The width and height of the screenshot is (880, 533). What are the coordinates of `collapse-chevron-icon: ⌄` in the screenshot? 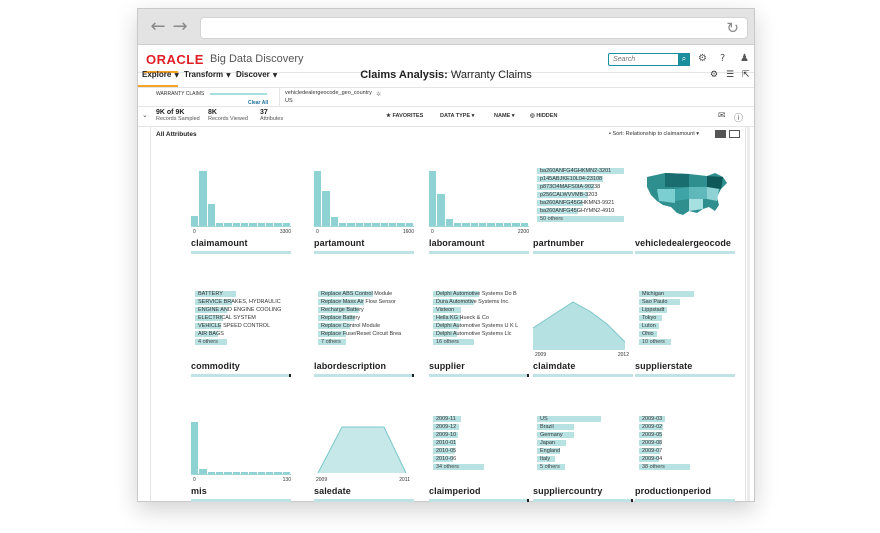 It's located at (145, 115).